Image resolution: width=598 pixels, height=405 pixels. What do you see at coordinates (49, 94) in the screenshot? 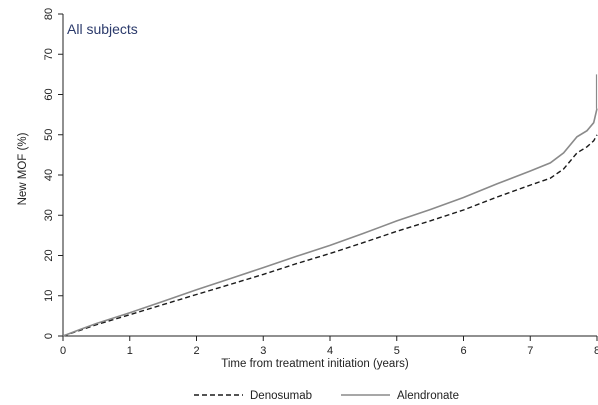
I see `y-tick-label: 60` at bounding box center [49, 94].